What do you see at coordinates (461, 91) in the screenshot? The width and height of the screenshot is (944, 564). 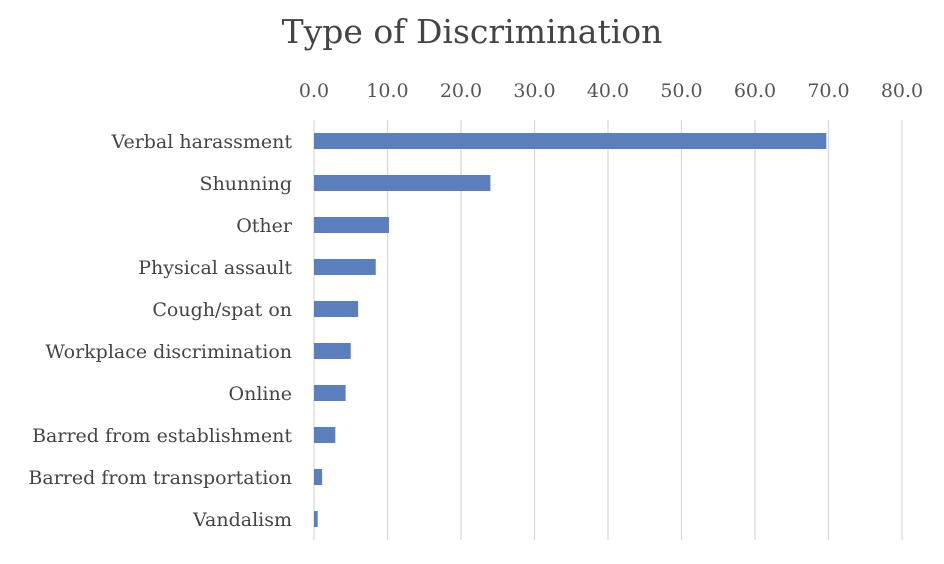 I see `x-tick-label: 20.0` at bounding box center [461, 91].